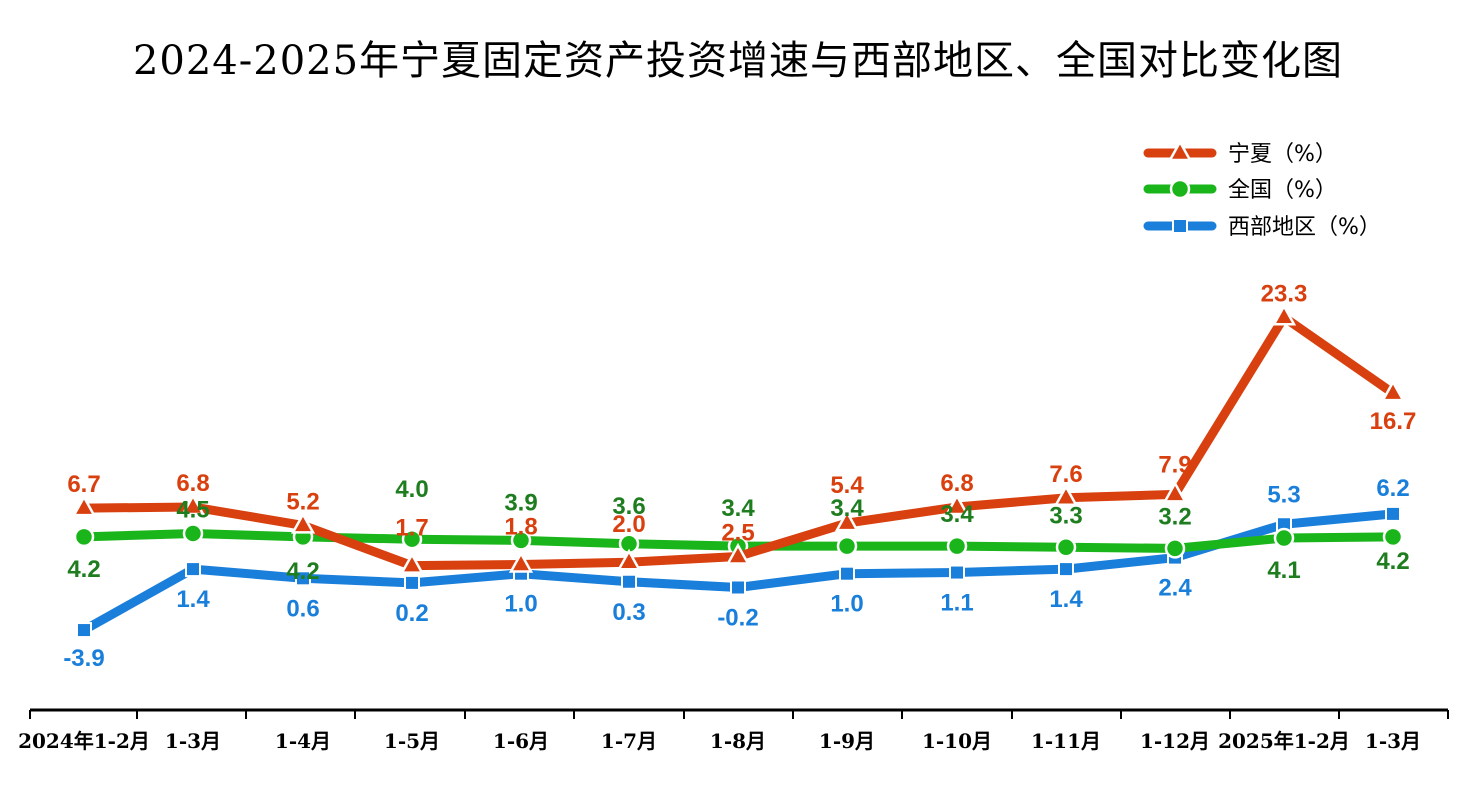 The height and width of the screenshot is (786, 1476). I want to click on legend: 宁夏（%） 全国（%） 西部地区（%）, so click(1262, 189).